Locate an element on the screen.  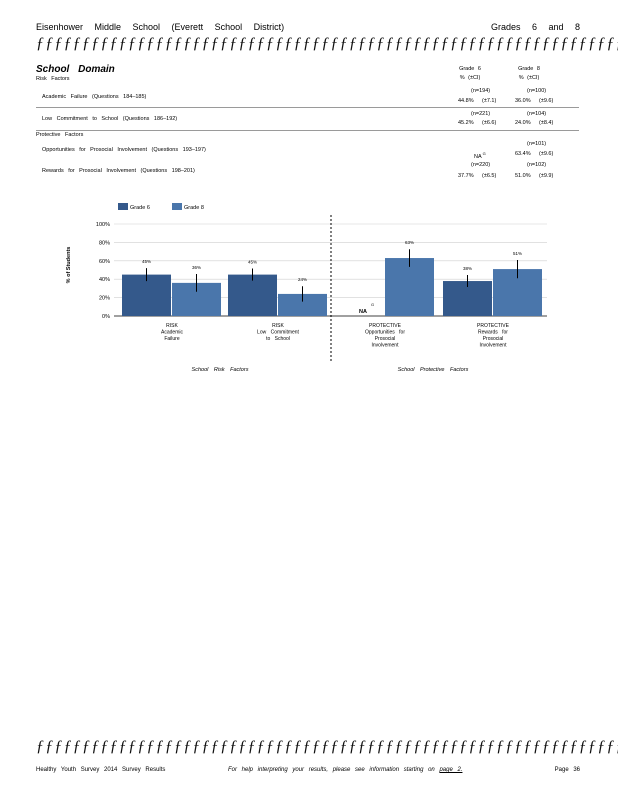
row2-divider is located at coordinates (307, 130).